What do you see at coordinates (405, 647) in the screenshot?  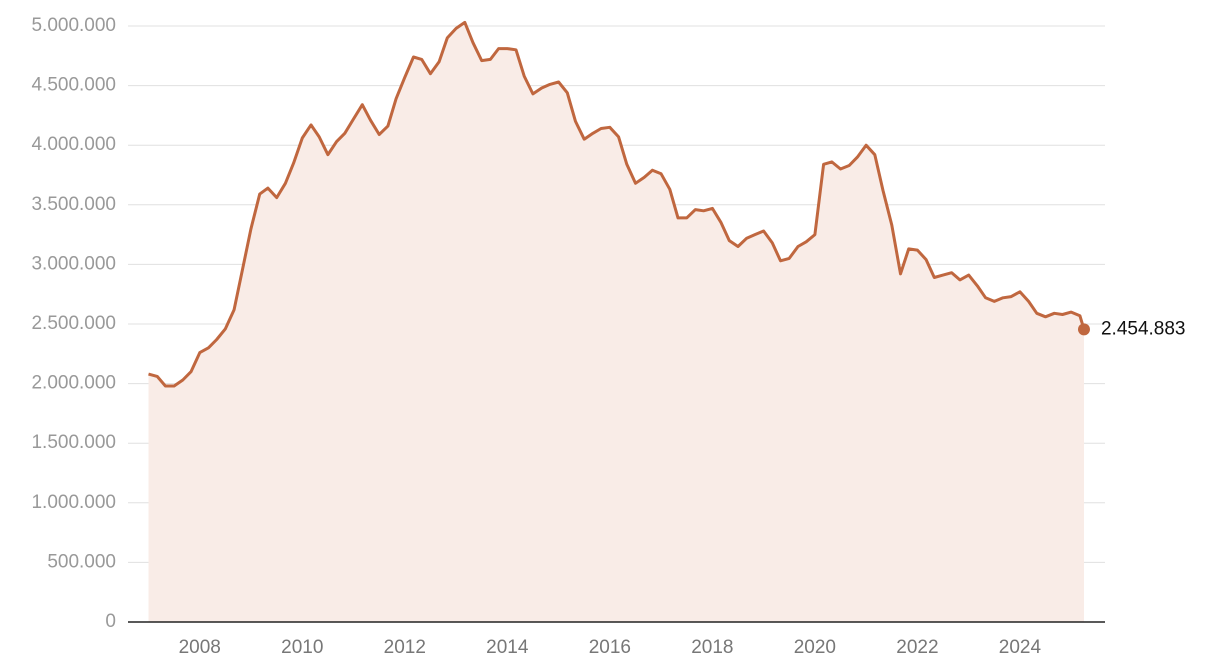 I see `x-tick-label: 2012` at bounding box center [405, 647].